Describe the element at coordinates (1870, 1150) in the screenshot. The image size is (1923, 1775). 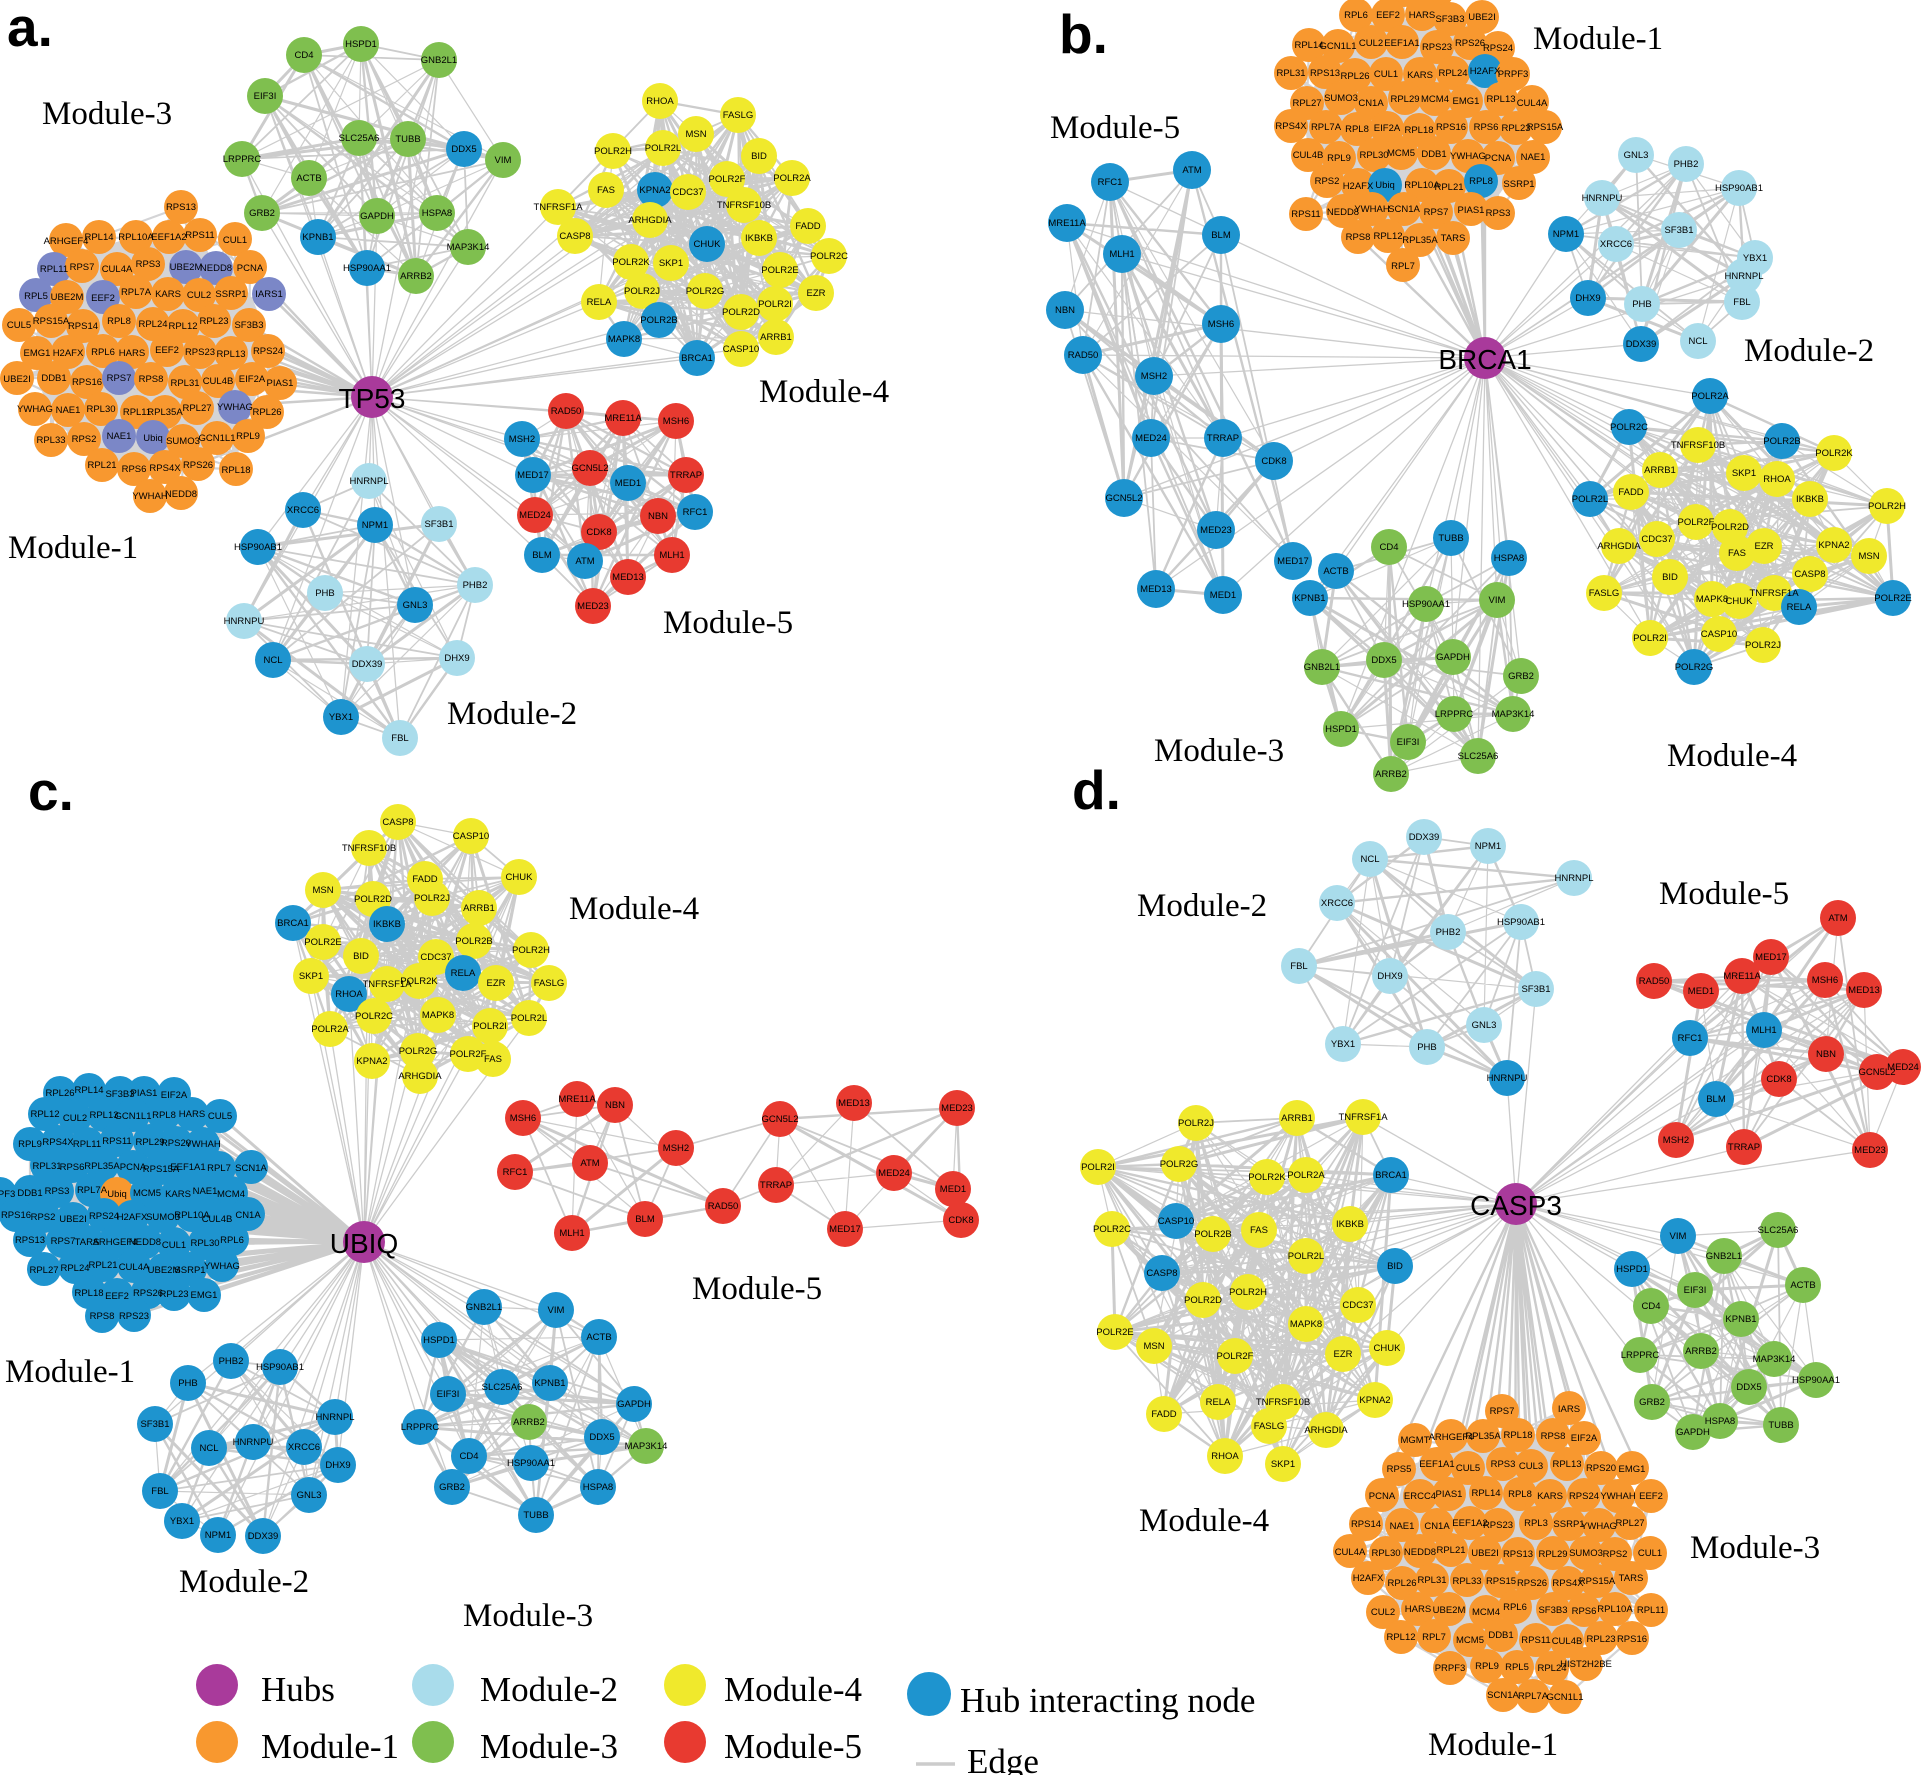
I see `svg-text: MED23` at that location.